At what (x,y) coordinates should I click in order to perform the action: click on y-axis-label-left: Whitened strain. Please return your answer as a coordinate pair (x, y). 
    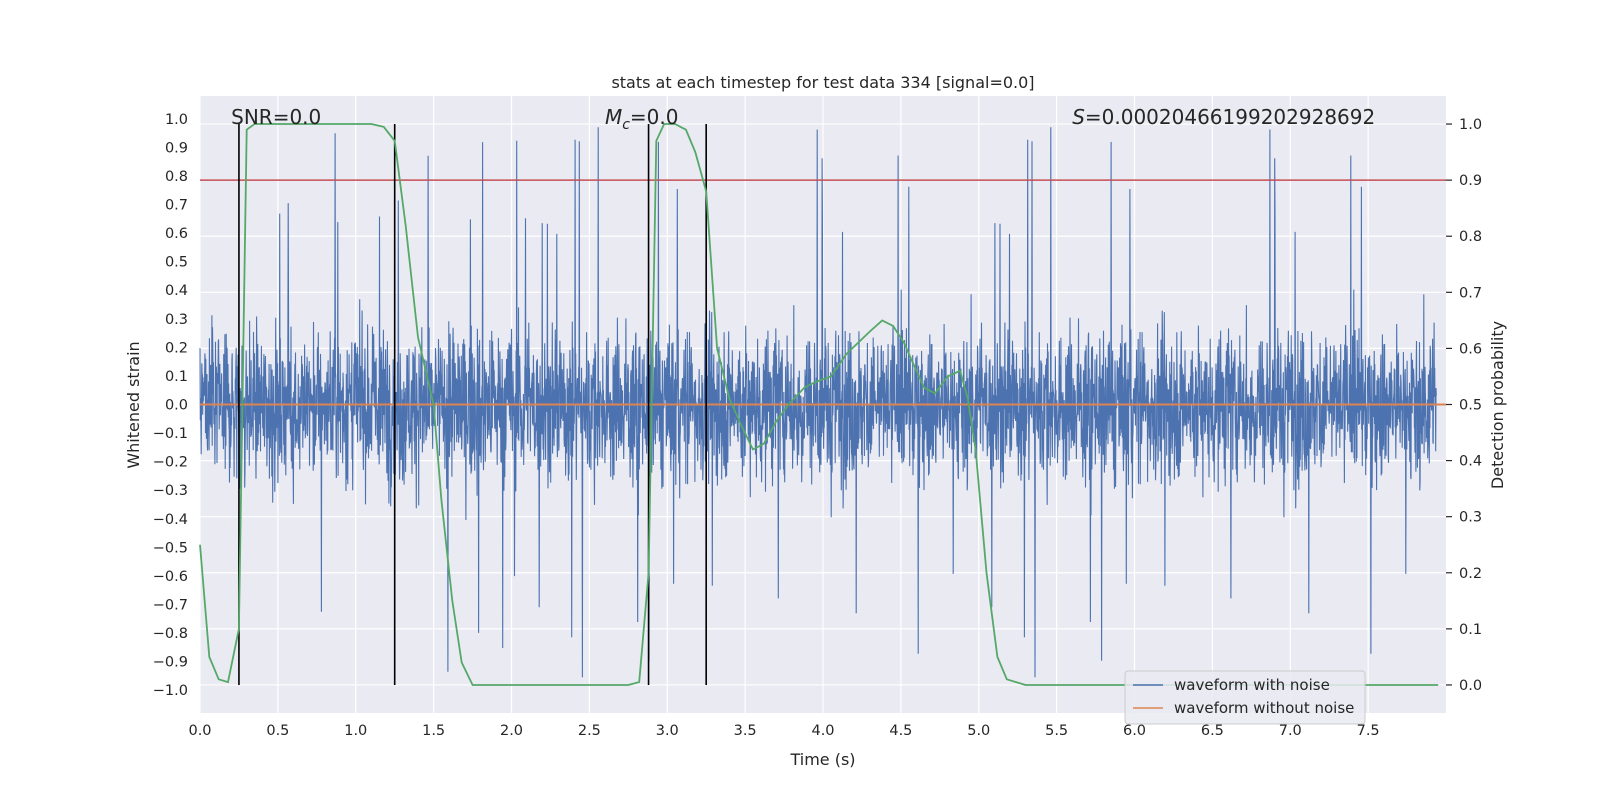
    Looking at the image, I should click on (133, 404).